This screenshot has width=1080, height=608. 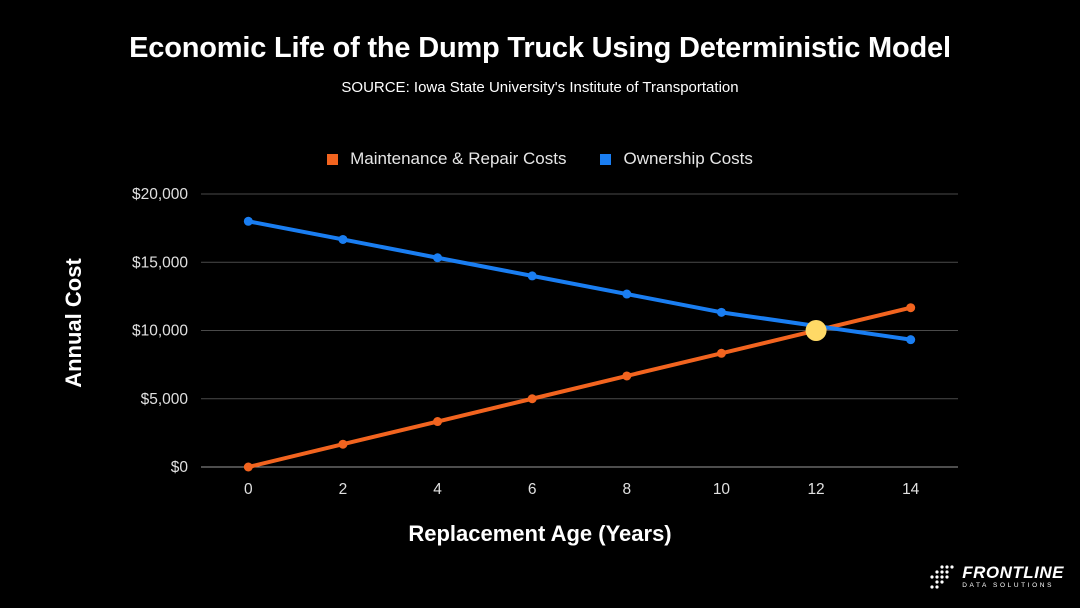 I want to click on frontline-logo: FRONTLINE DATA SOLUTIONS, so click(x=996, y=577).